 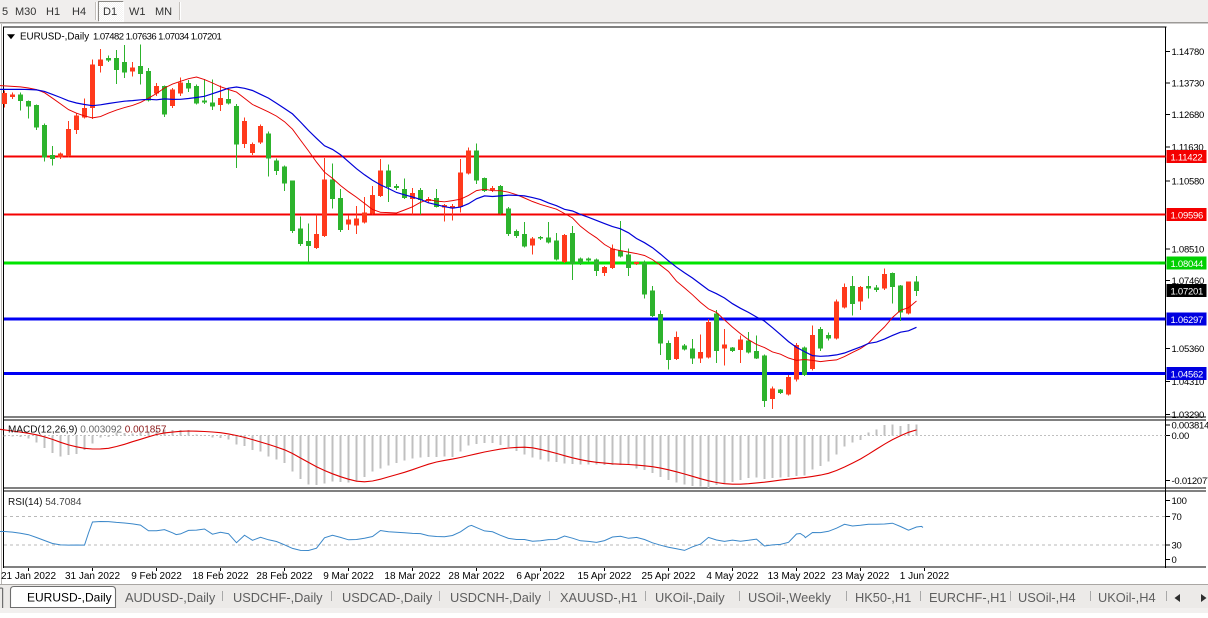 What do you see at coordinates (387, 597) in the screenshot?
I see `svg-text: USDCAD-,Daily` at bounding box center [387, 597].